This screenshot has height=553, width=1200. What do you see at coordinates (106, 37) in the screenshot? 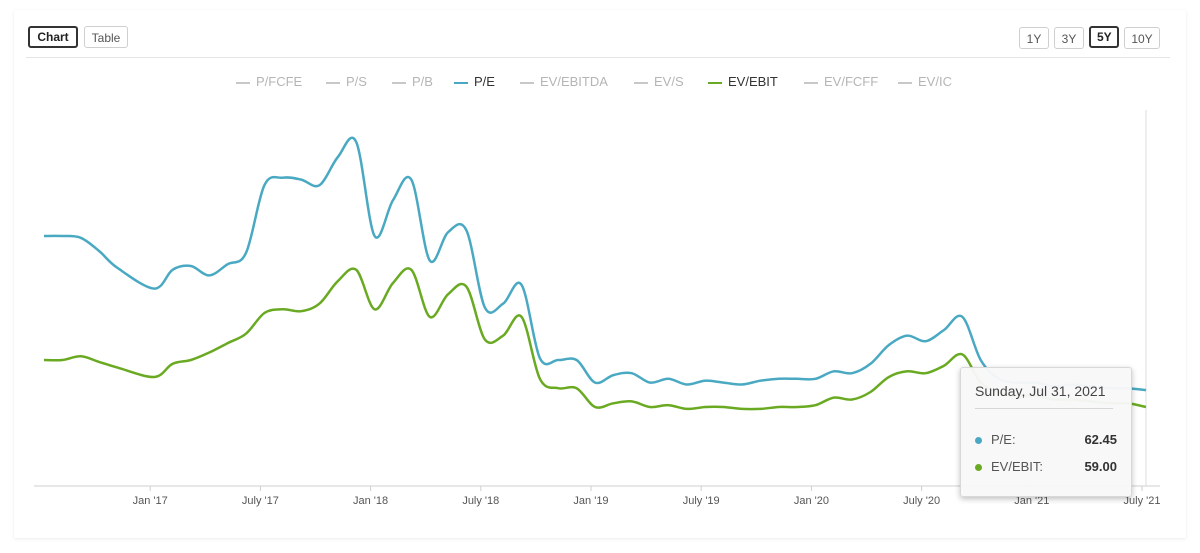
I see `table-view-button: Table` at bounding box center [106, 37].